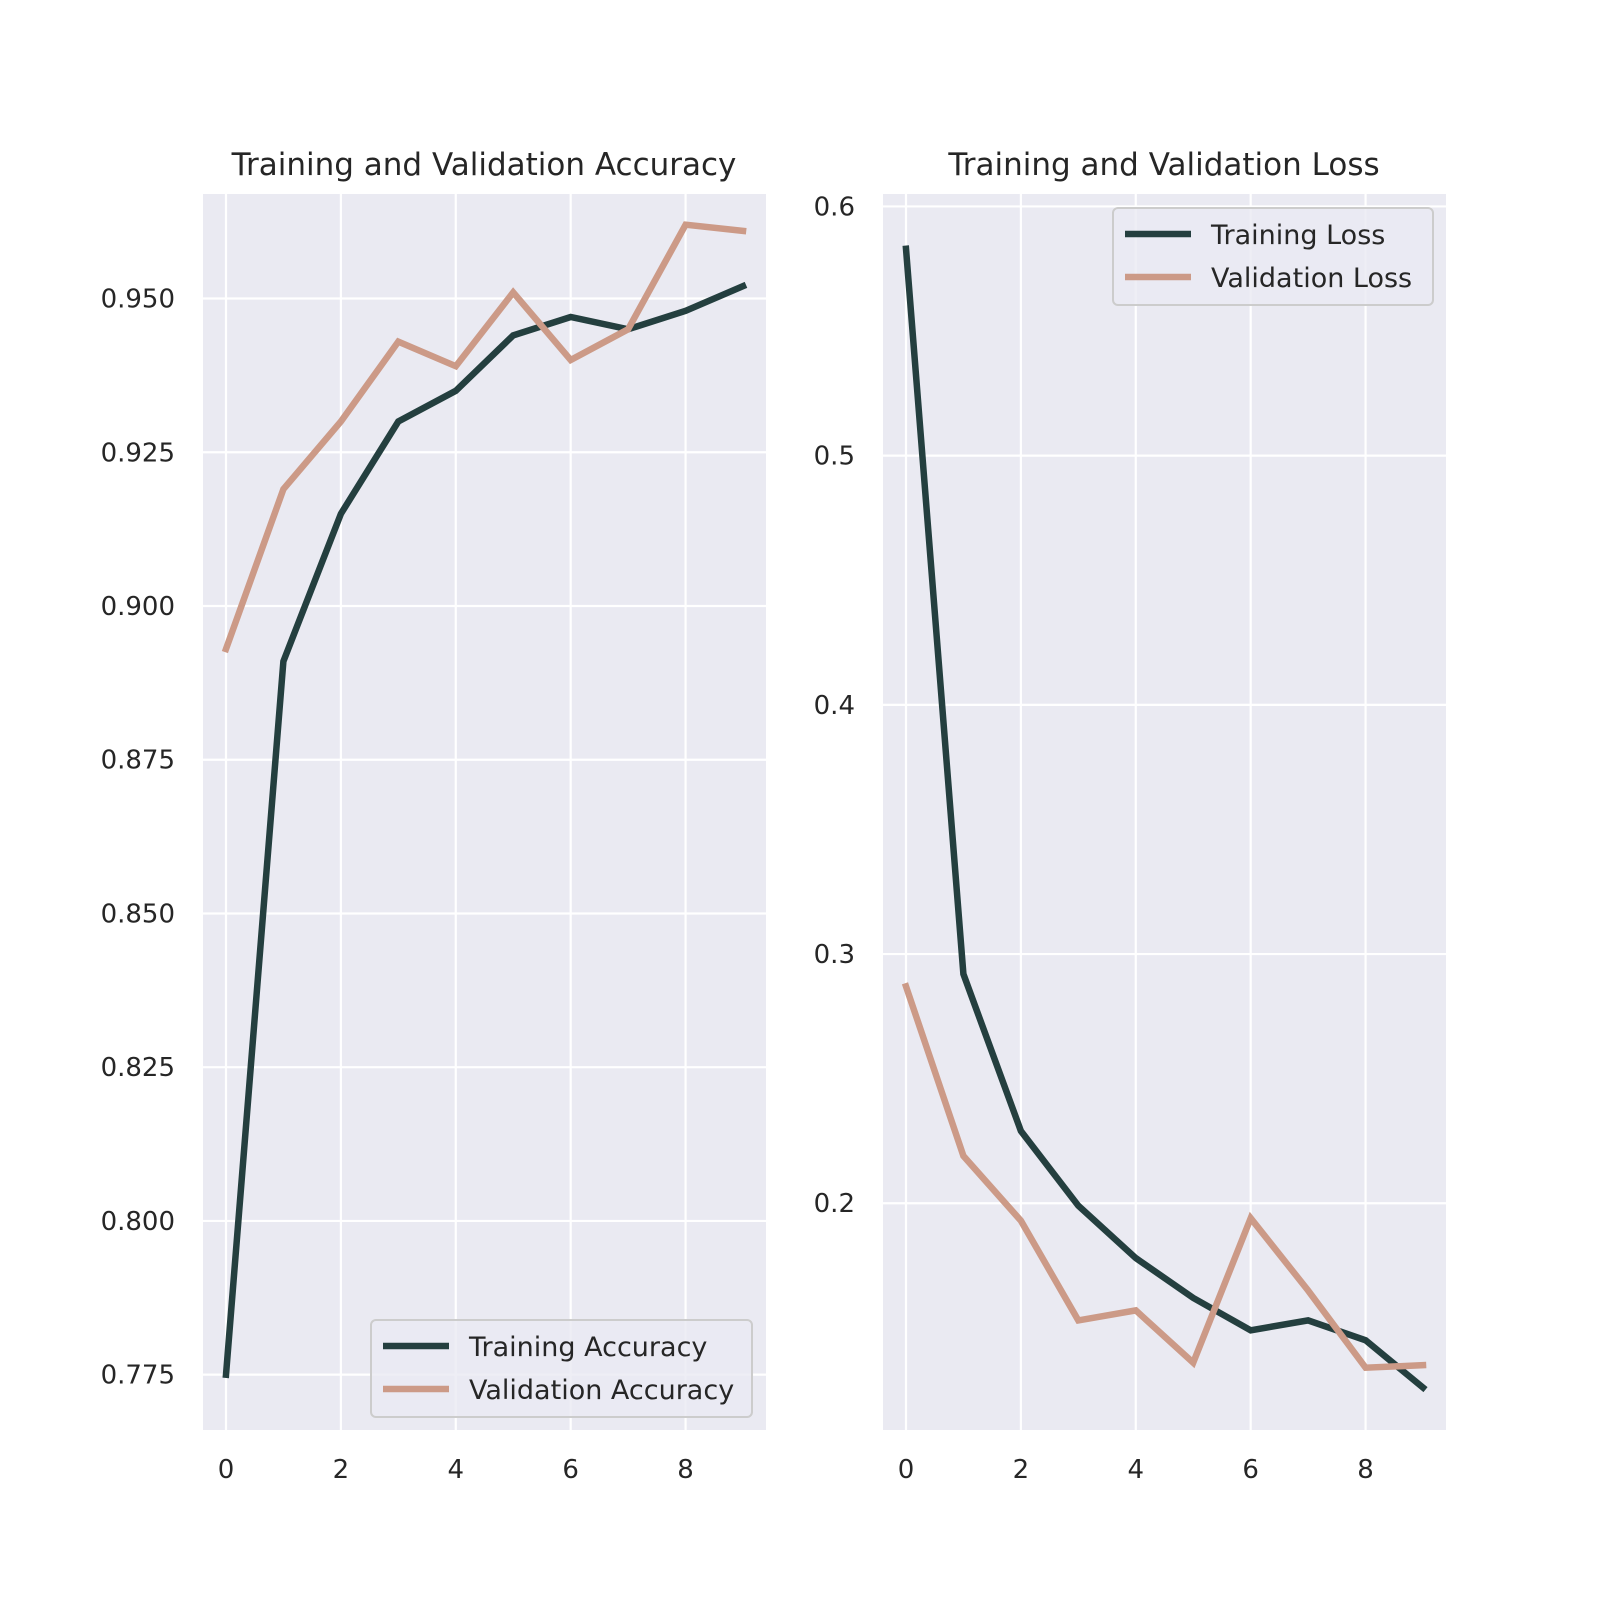 The height and width of the screenshot is (1600, 1600). I want to click on accuracy-y-tick-label: 0.875, so click(138, 761).